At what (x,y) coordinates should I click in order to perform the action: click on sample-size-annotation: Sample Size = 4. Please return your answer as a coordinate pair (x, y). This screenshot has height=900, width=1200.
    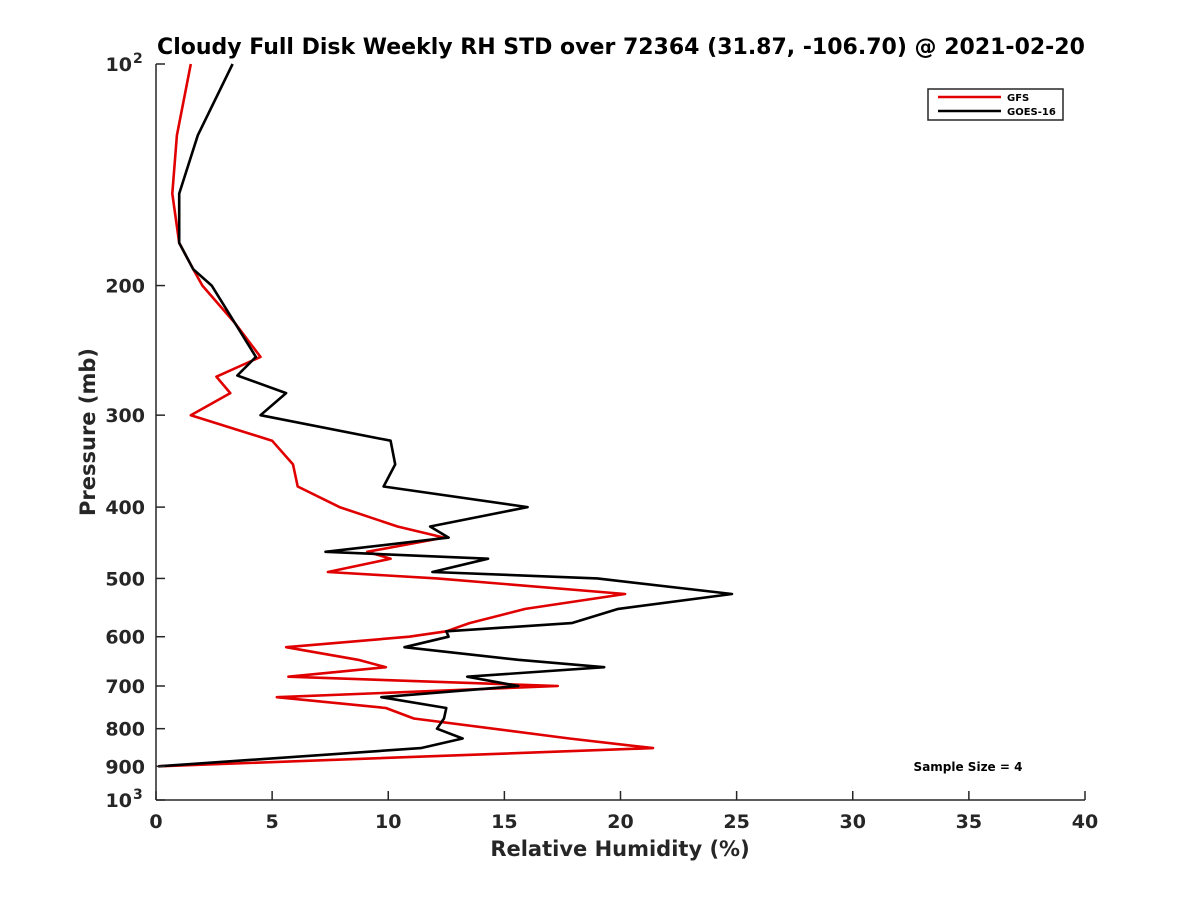
    Looking at the image, I should click on (968, 767).